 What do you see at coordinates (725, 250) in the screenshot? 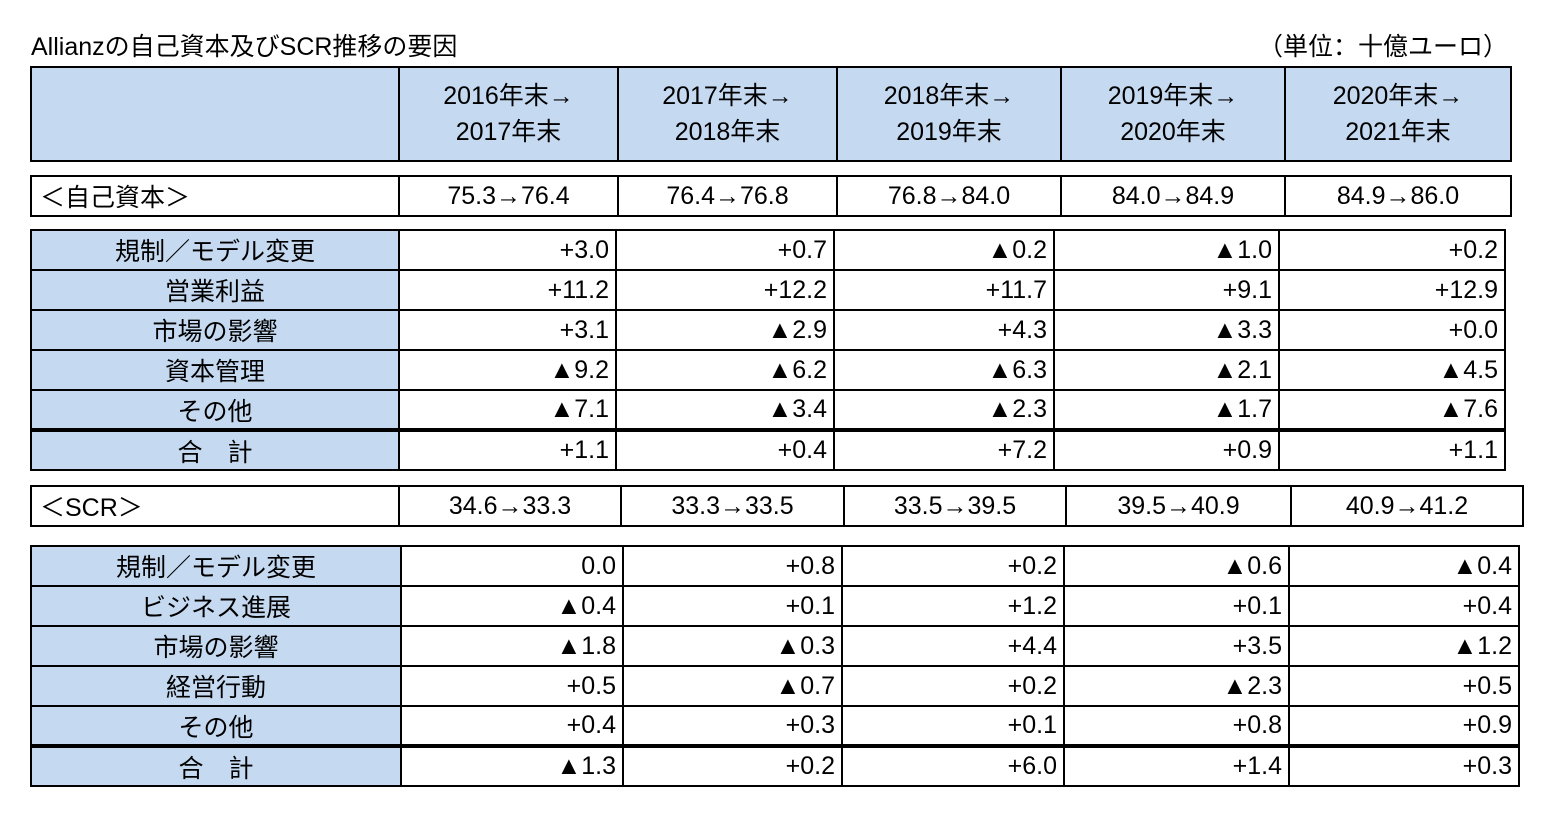
I see `value-cell: +0.7` at bounding box center [725, 250].